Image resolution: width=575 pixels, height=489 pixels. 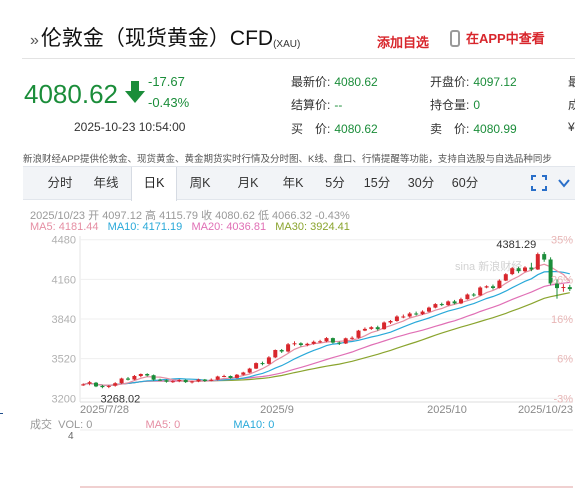 I want to click on tab-30min: 30分, so click(x=421, y=183).